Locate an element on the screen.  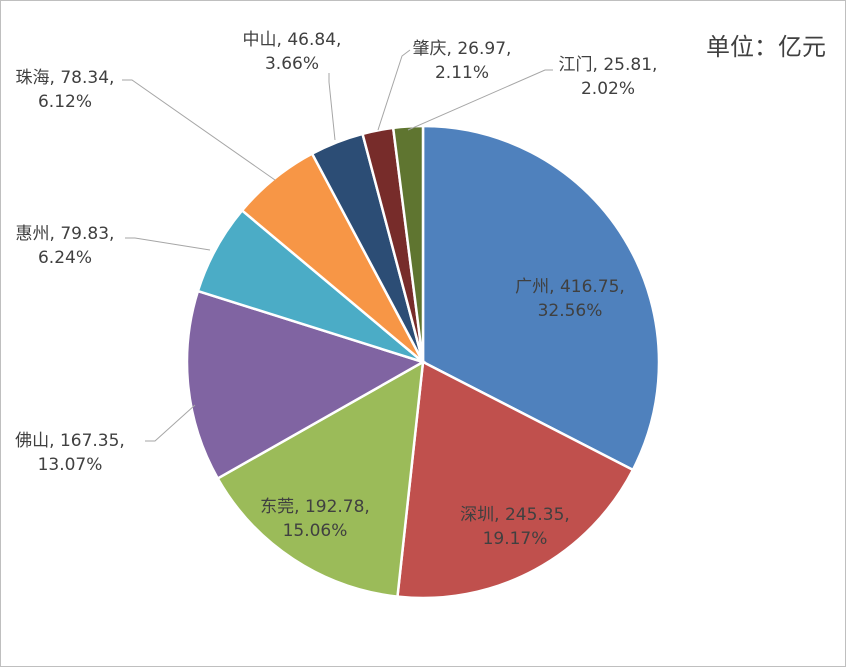
data-label: 广州, 416.75, 32.56% is located at coordinates (570, 299).